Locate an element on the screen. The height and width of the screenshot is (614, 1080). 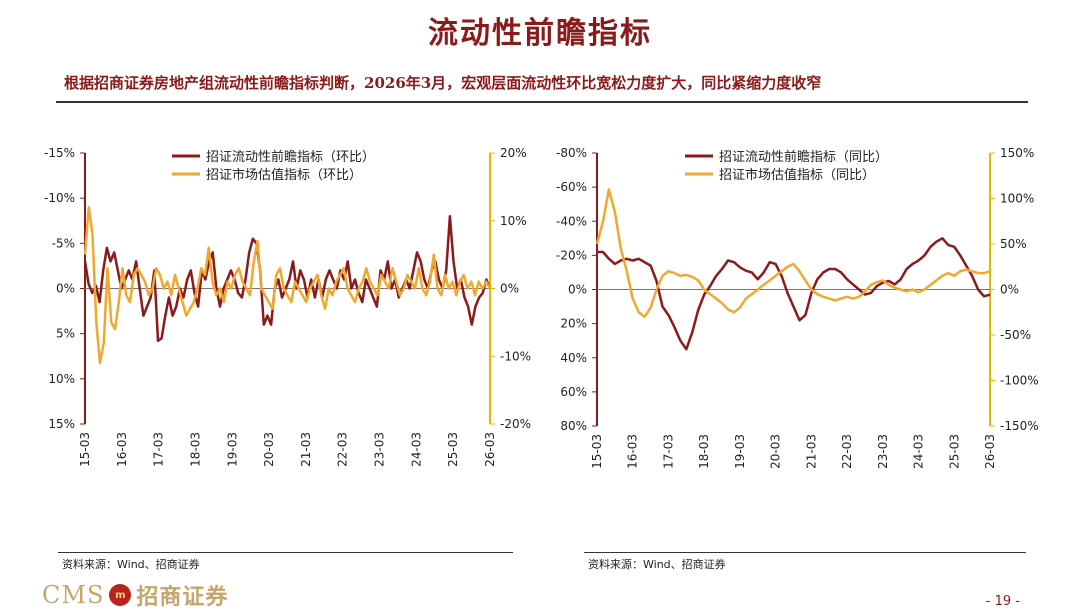
left-tick-label: 20% is located at coordinates (573, 324).